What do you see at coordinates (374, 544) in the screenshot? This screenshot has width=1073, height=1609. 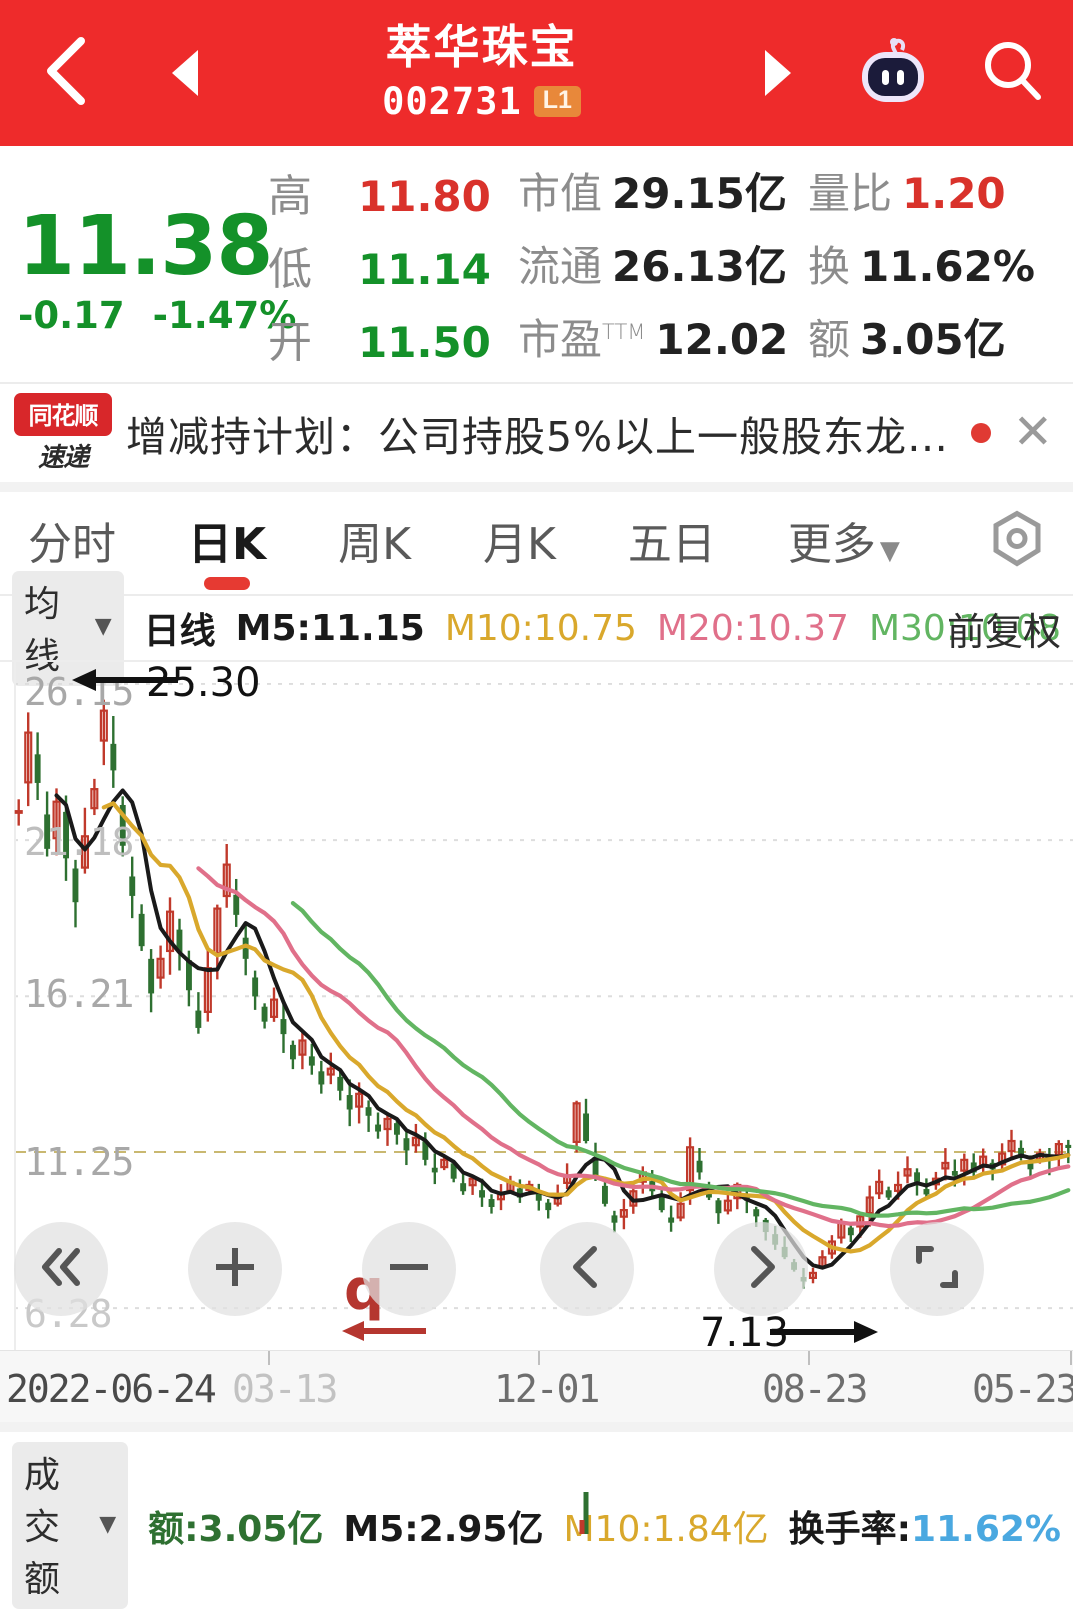 I see `tab-weekly-k: 周K` at bounding box center [374, 544].